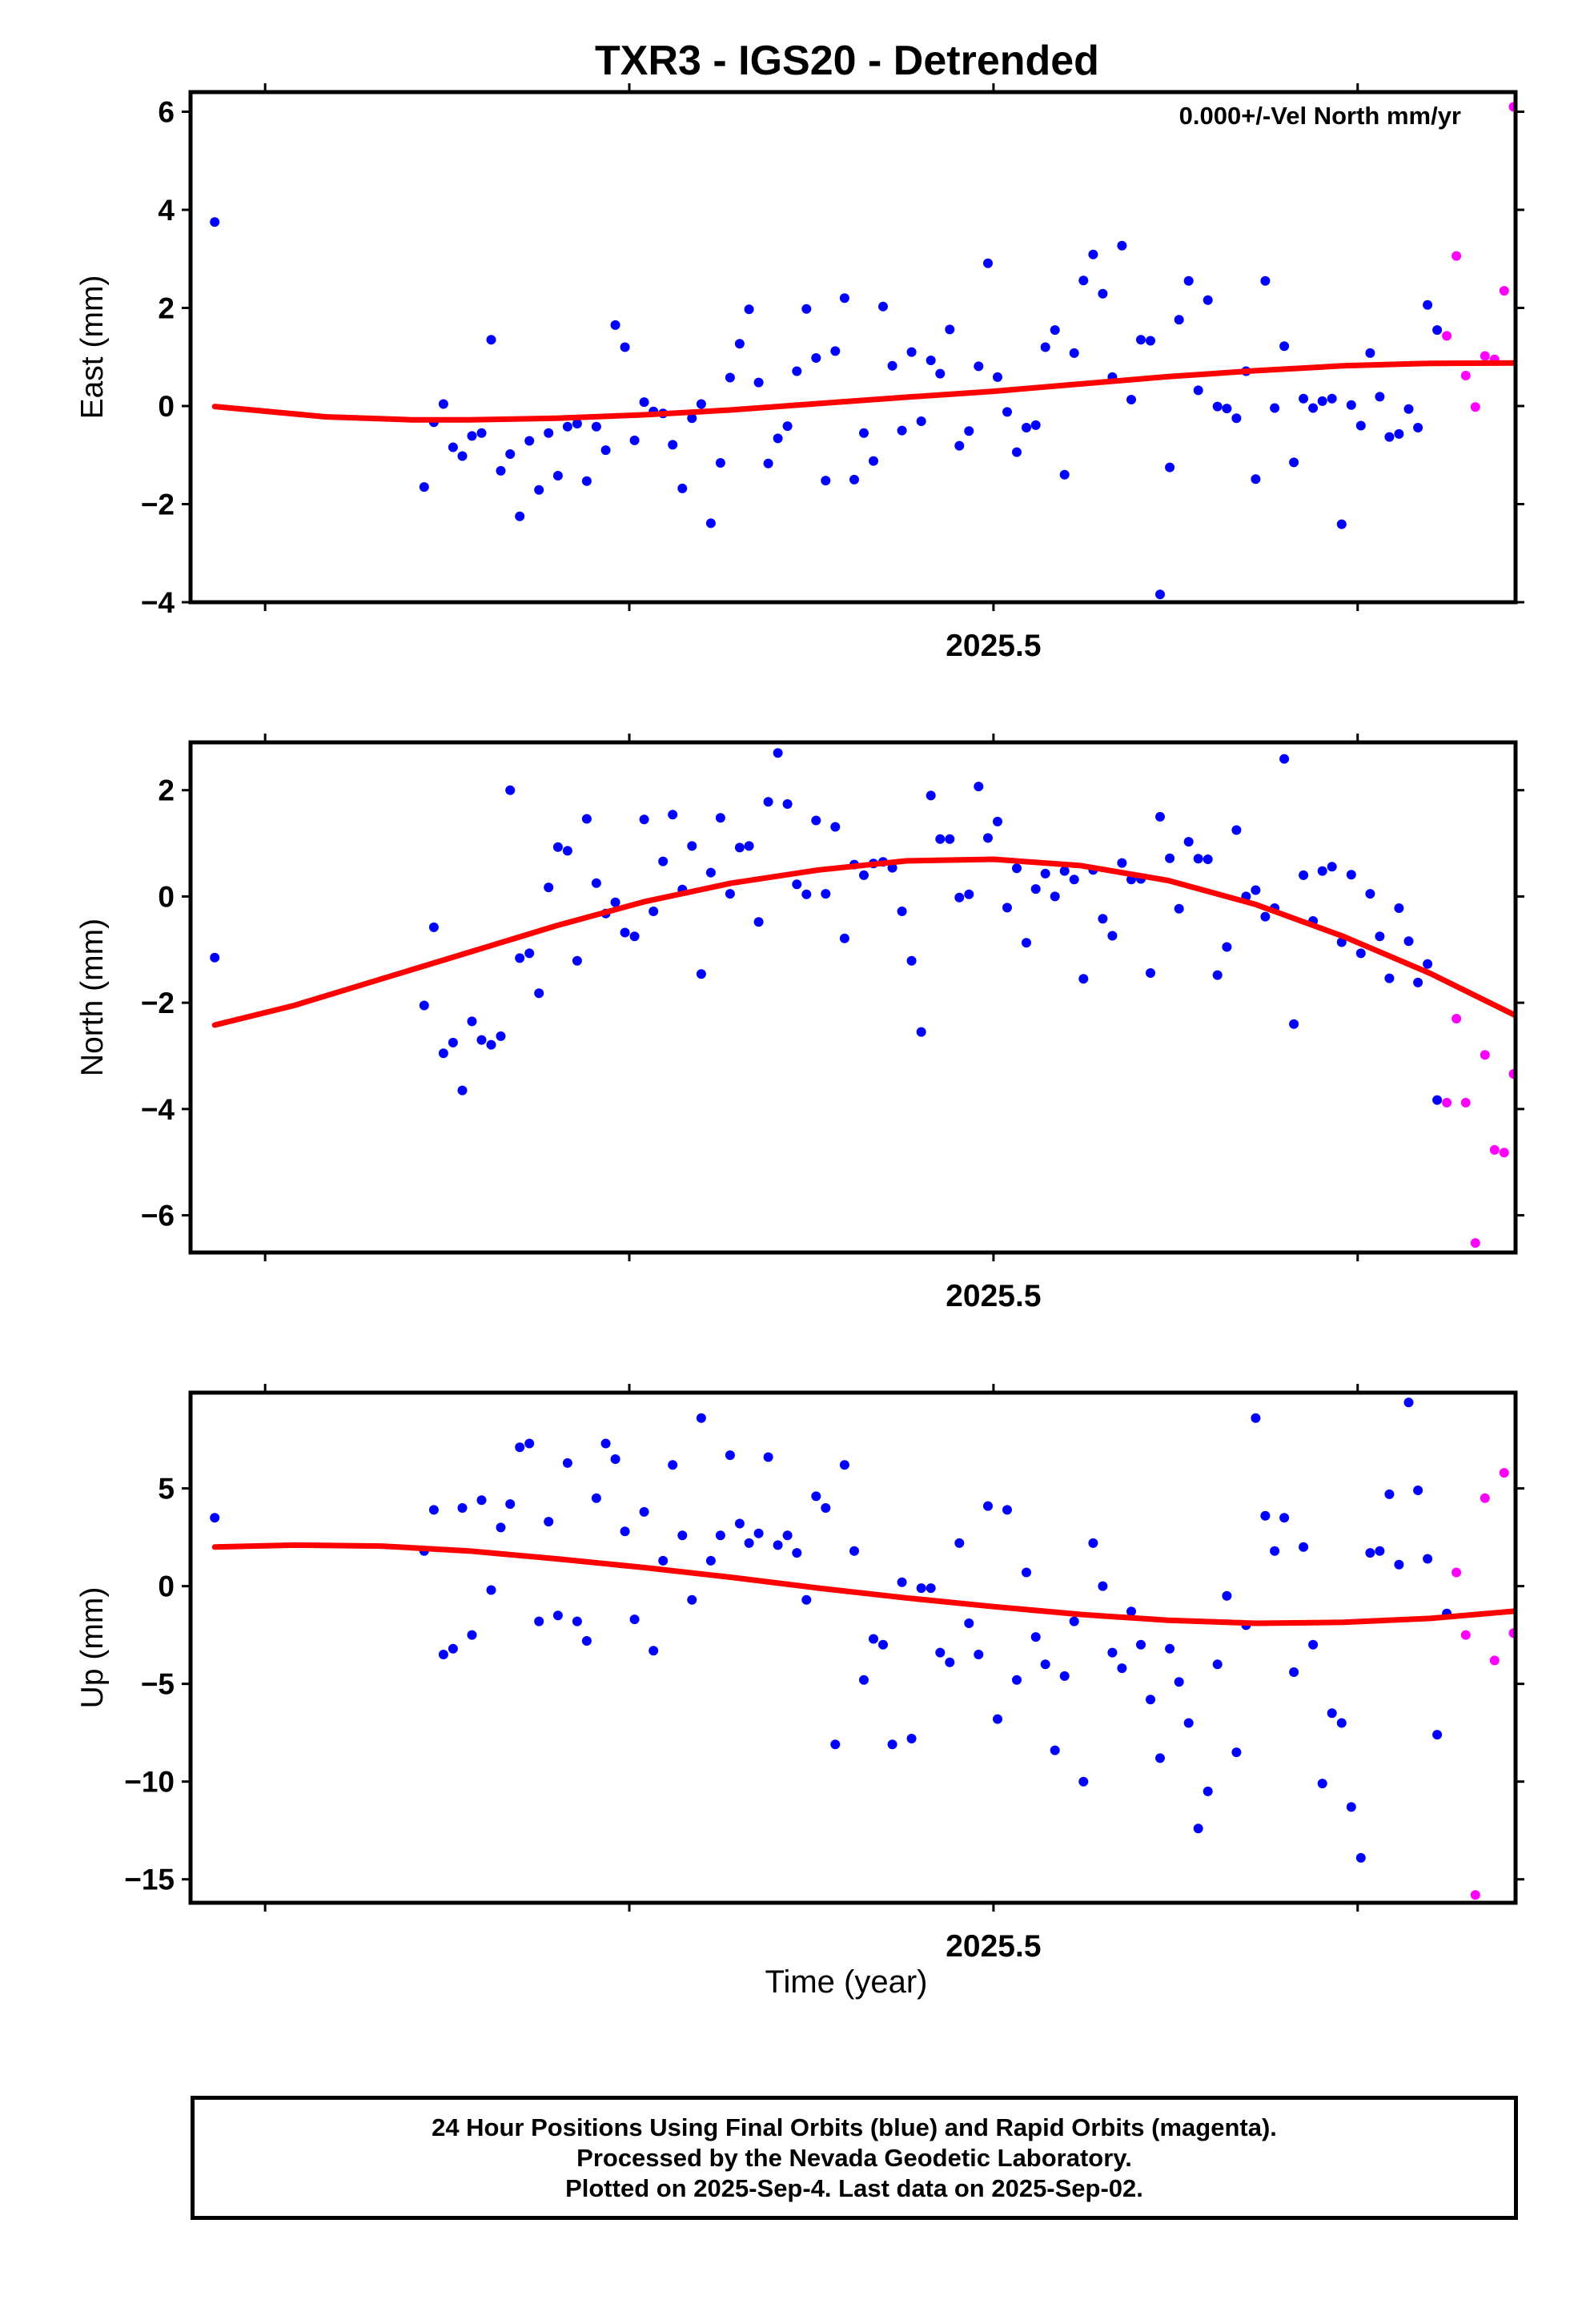 Image resolution: width=1582 pixels, height=2324 pixels. I want to click on x-tick-label: 2025.5, so click(993, 1296).